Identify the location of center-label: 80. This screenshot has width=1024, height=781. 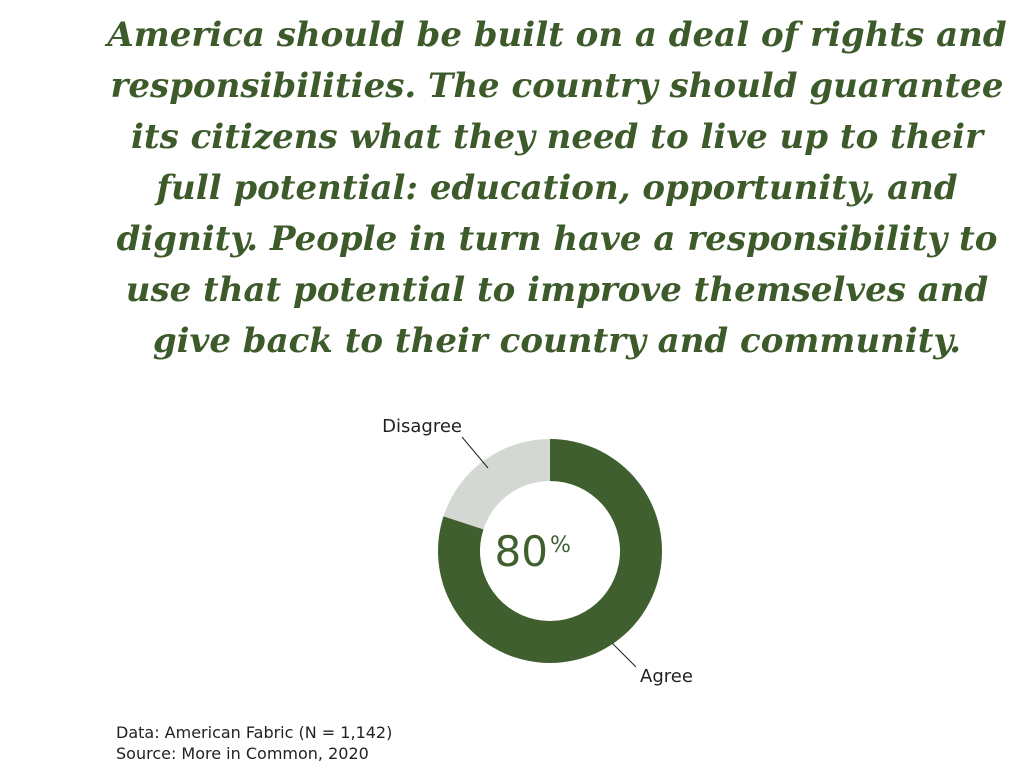
(521, 551).